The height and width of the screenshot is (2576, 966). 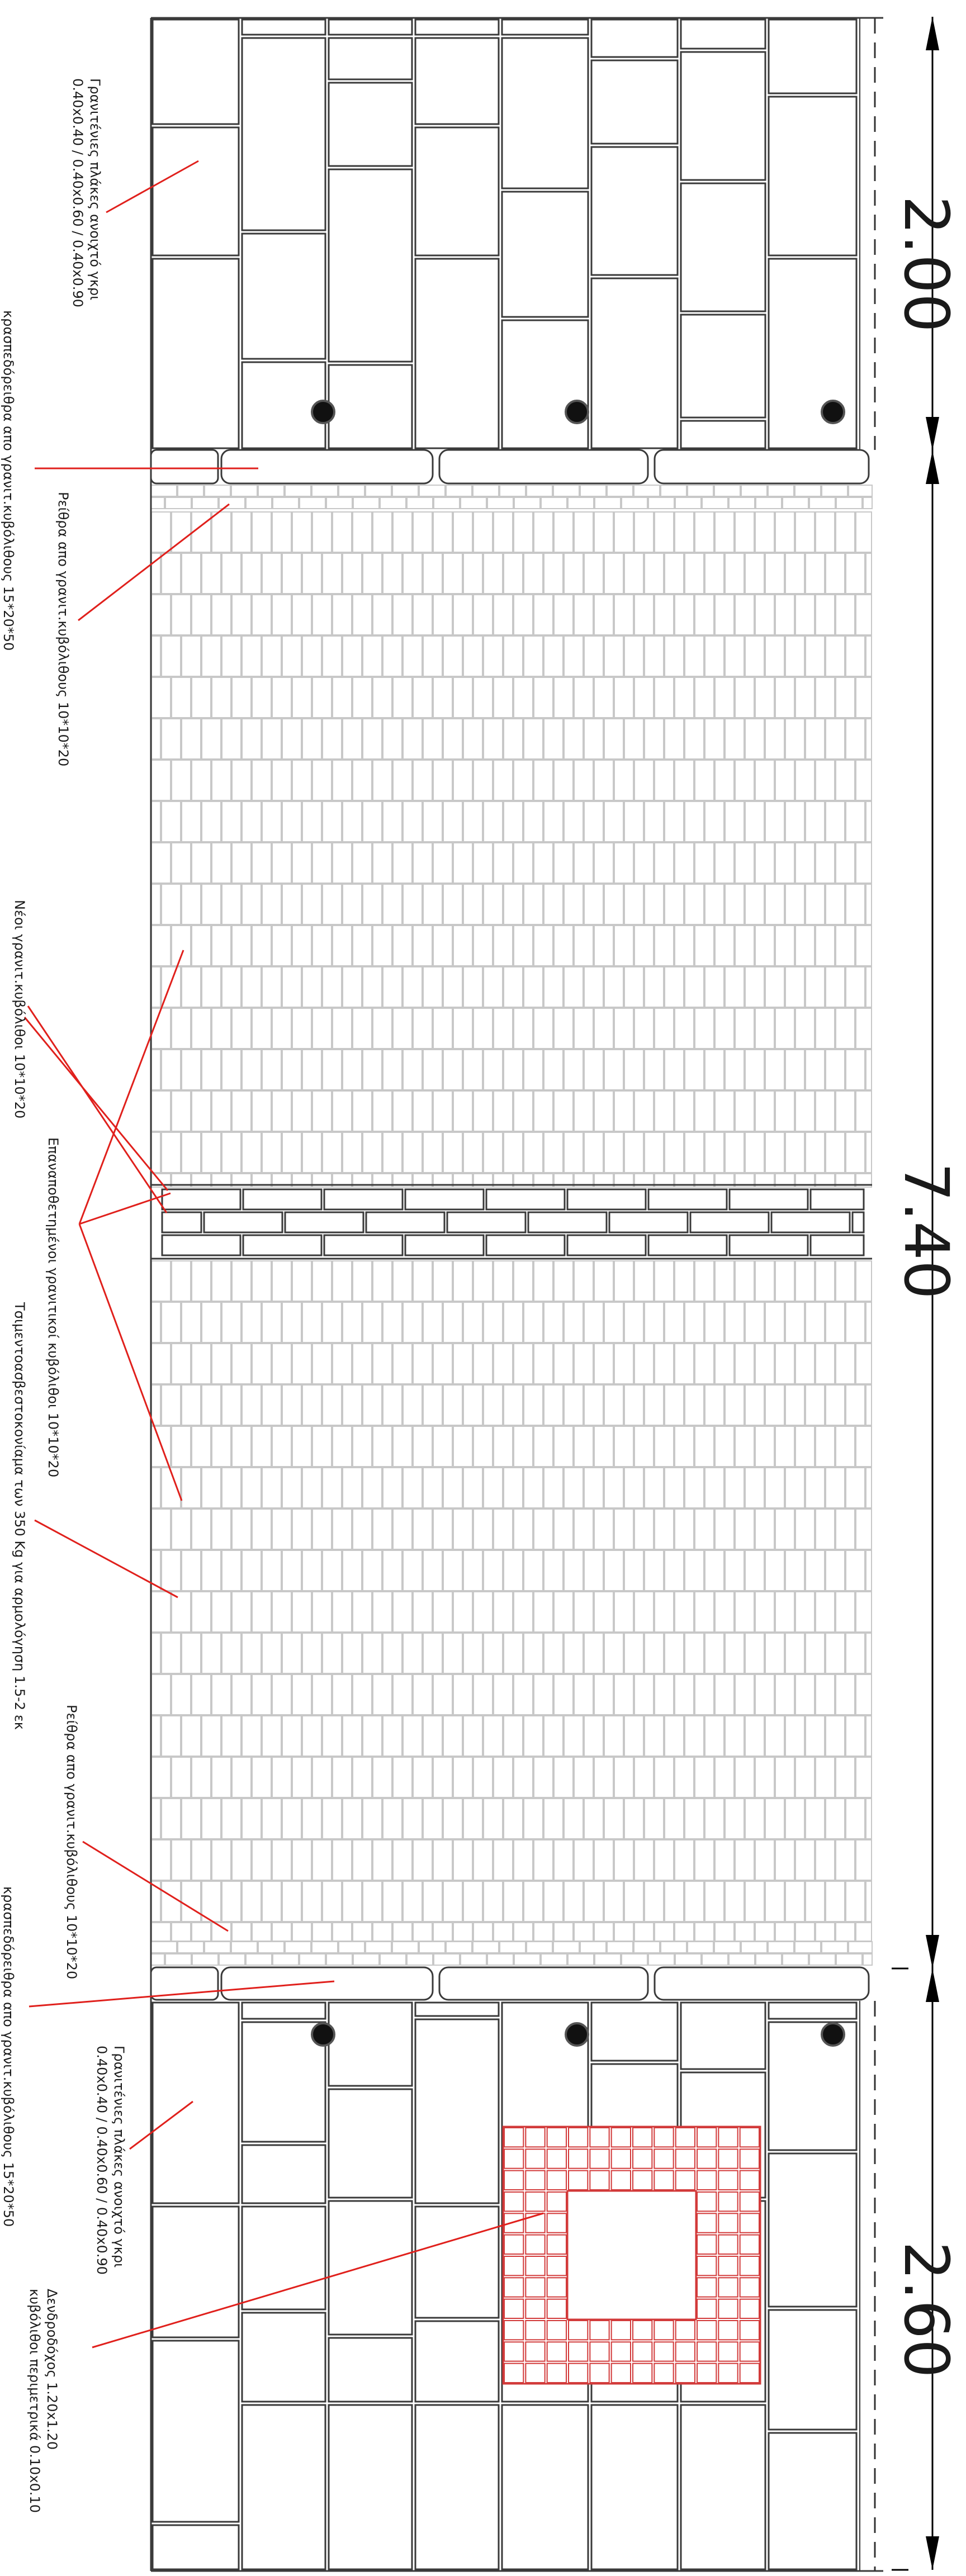 What do you see at coordinates (282, 1199) in the screenshot?
I see `center-band-cobble` at bounding box center [282, 1199].